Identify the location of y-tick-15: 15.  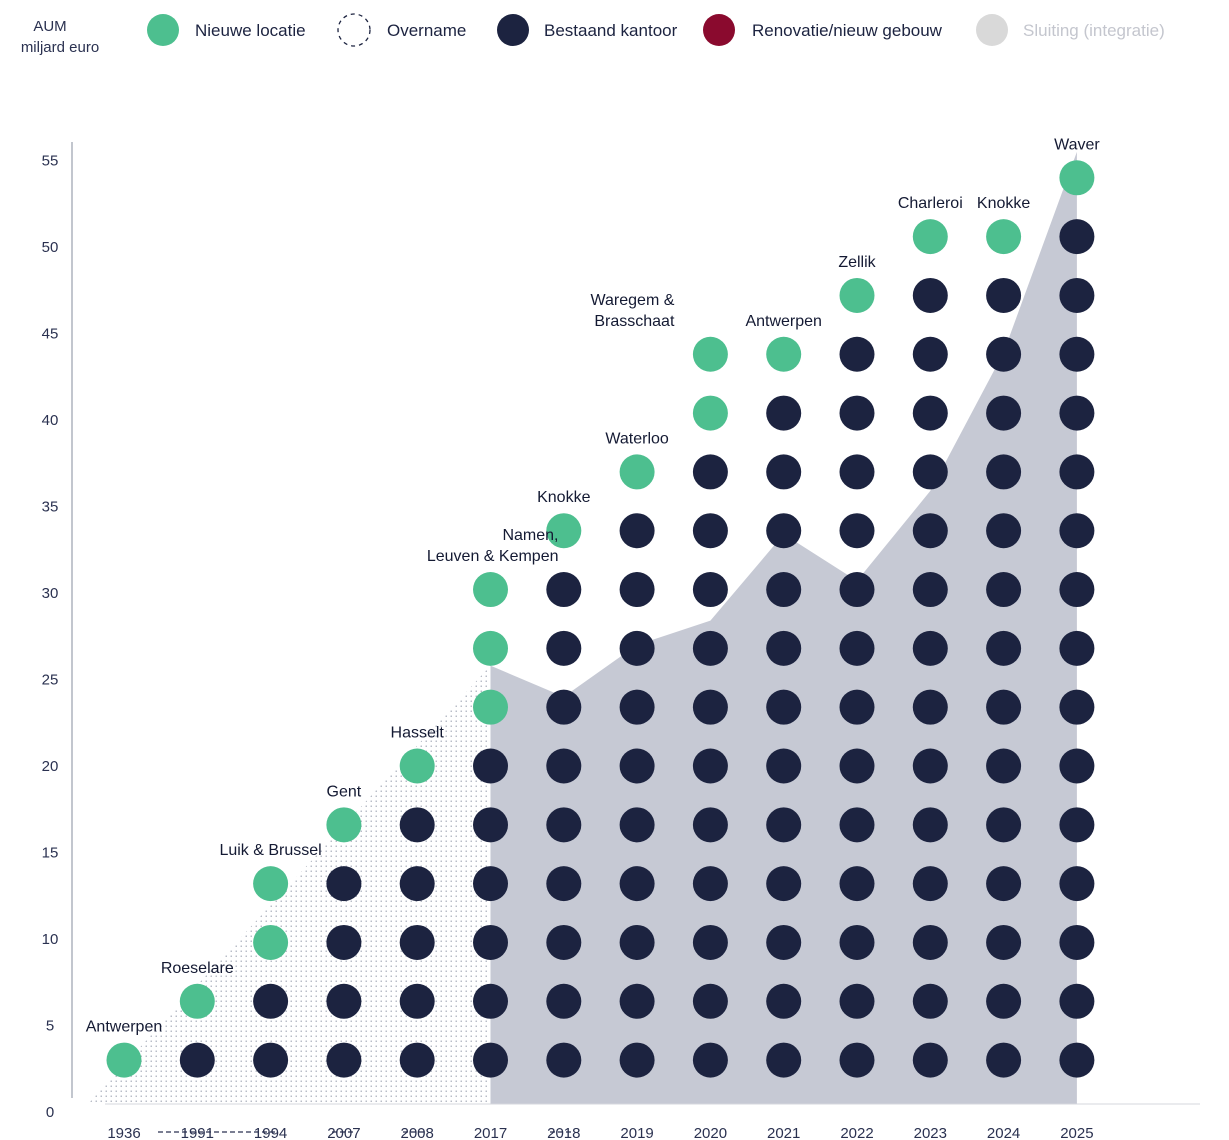
(50, 853).